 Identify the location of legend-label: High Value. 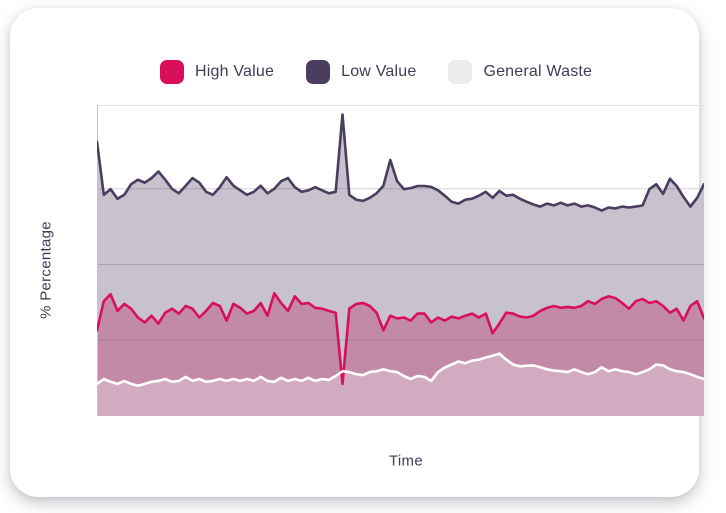
(235, 71).